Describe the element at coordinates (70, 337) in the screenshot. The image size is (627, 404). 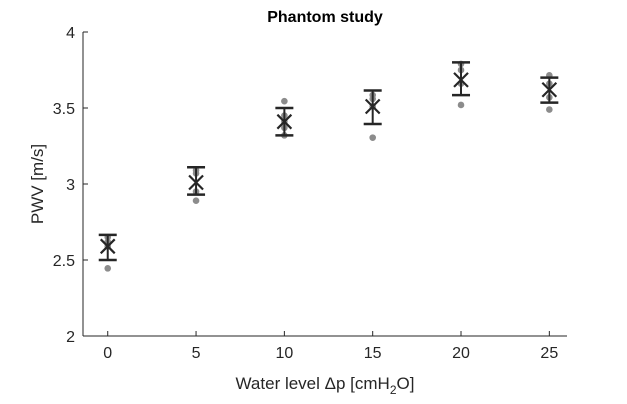
I see `y-tick-label: 2` at that location.